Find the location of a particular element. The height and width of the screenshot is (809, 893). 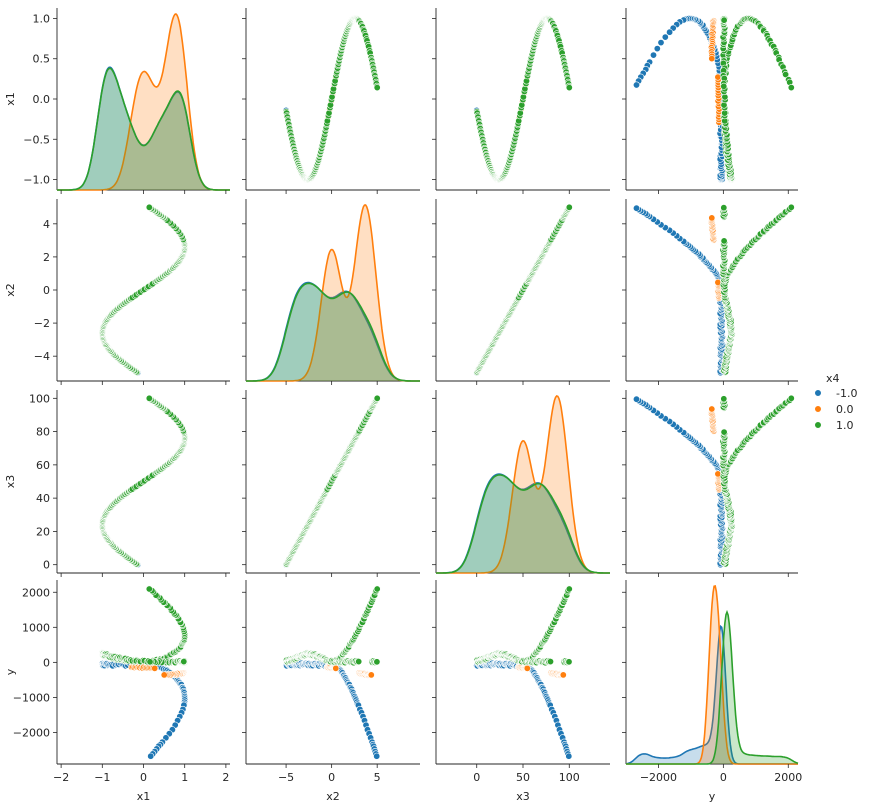

x-tick-label: 5 is located at coordinates (377, 777).